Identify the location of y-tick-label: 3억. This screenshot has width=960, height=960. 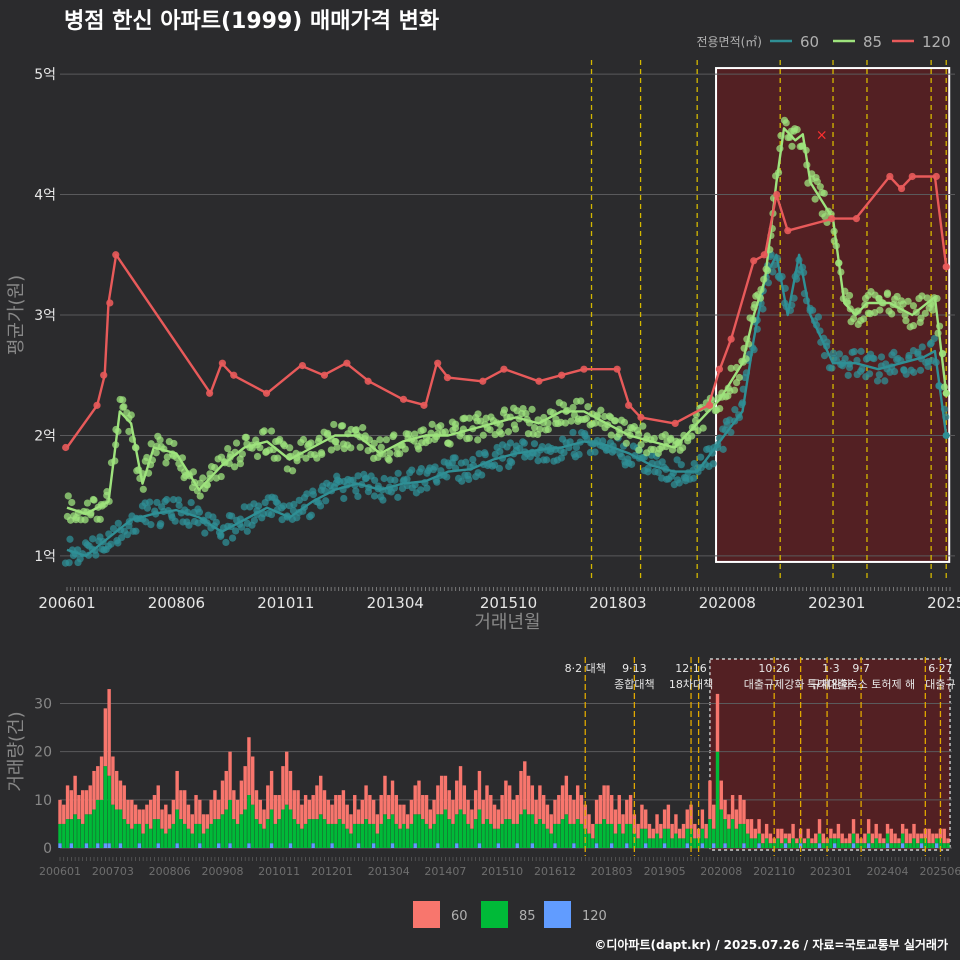
(45, 316).